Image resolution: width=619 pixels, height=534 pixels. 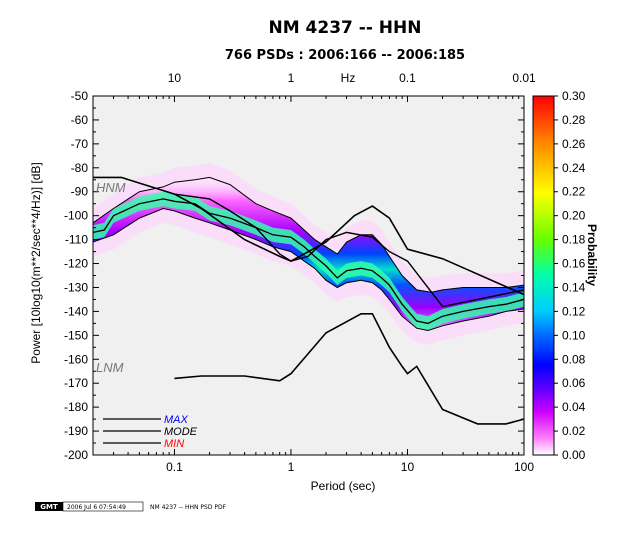 What do you see at coordinates (349, 250) in the screenshot?
I see `max-line-curve` at bounding box center [349, 250].